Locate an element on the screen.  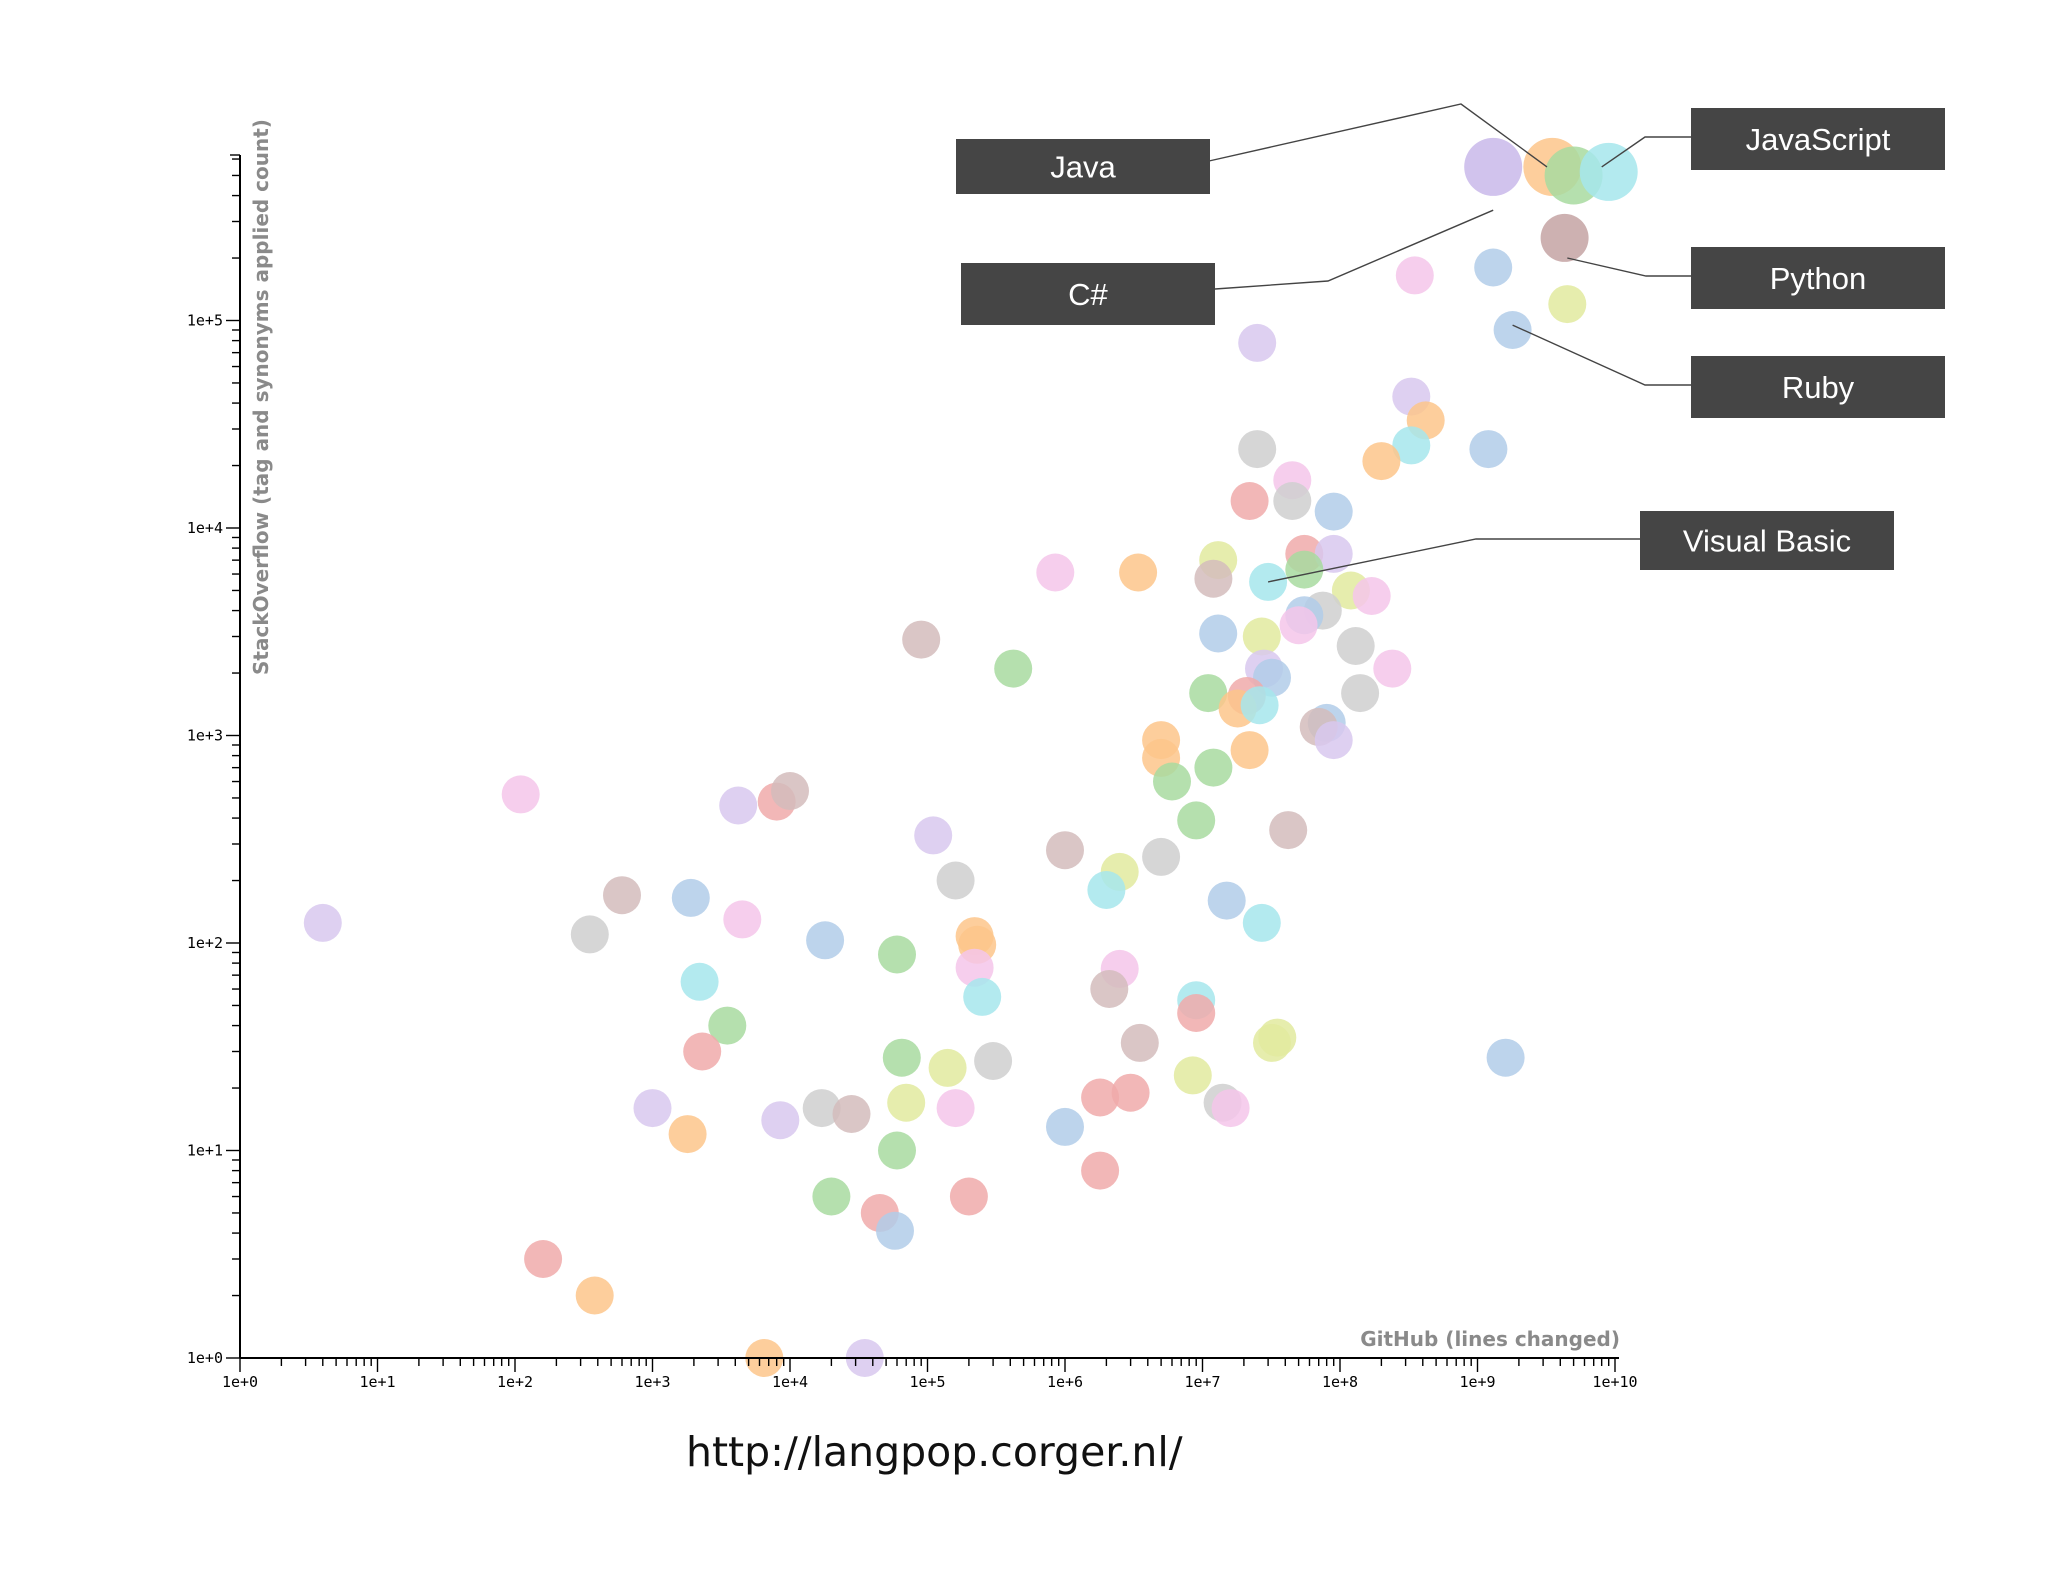
x-tick-label: 1e+8 is located at coordinates (1340, 1382).